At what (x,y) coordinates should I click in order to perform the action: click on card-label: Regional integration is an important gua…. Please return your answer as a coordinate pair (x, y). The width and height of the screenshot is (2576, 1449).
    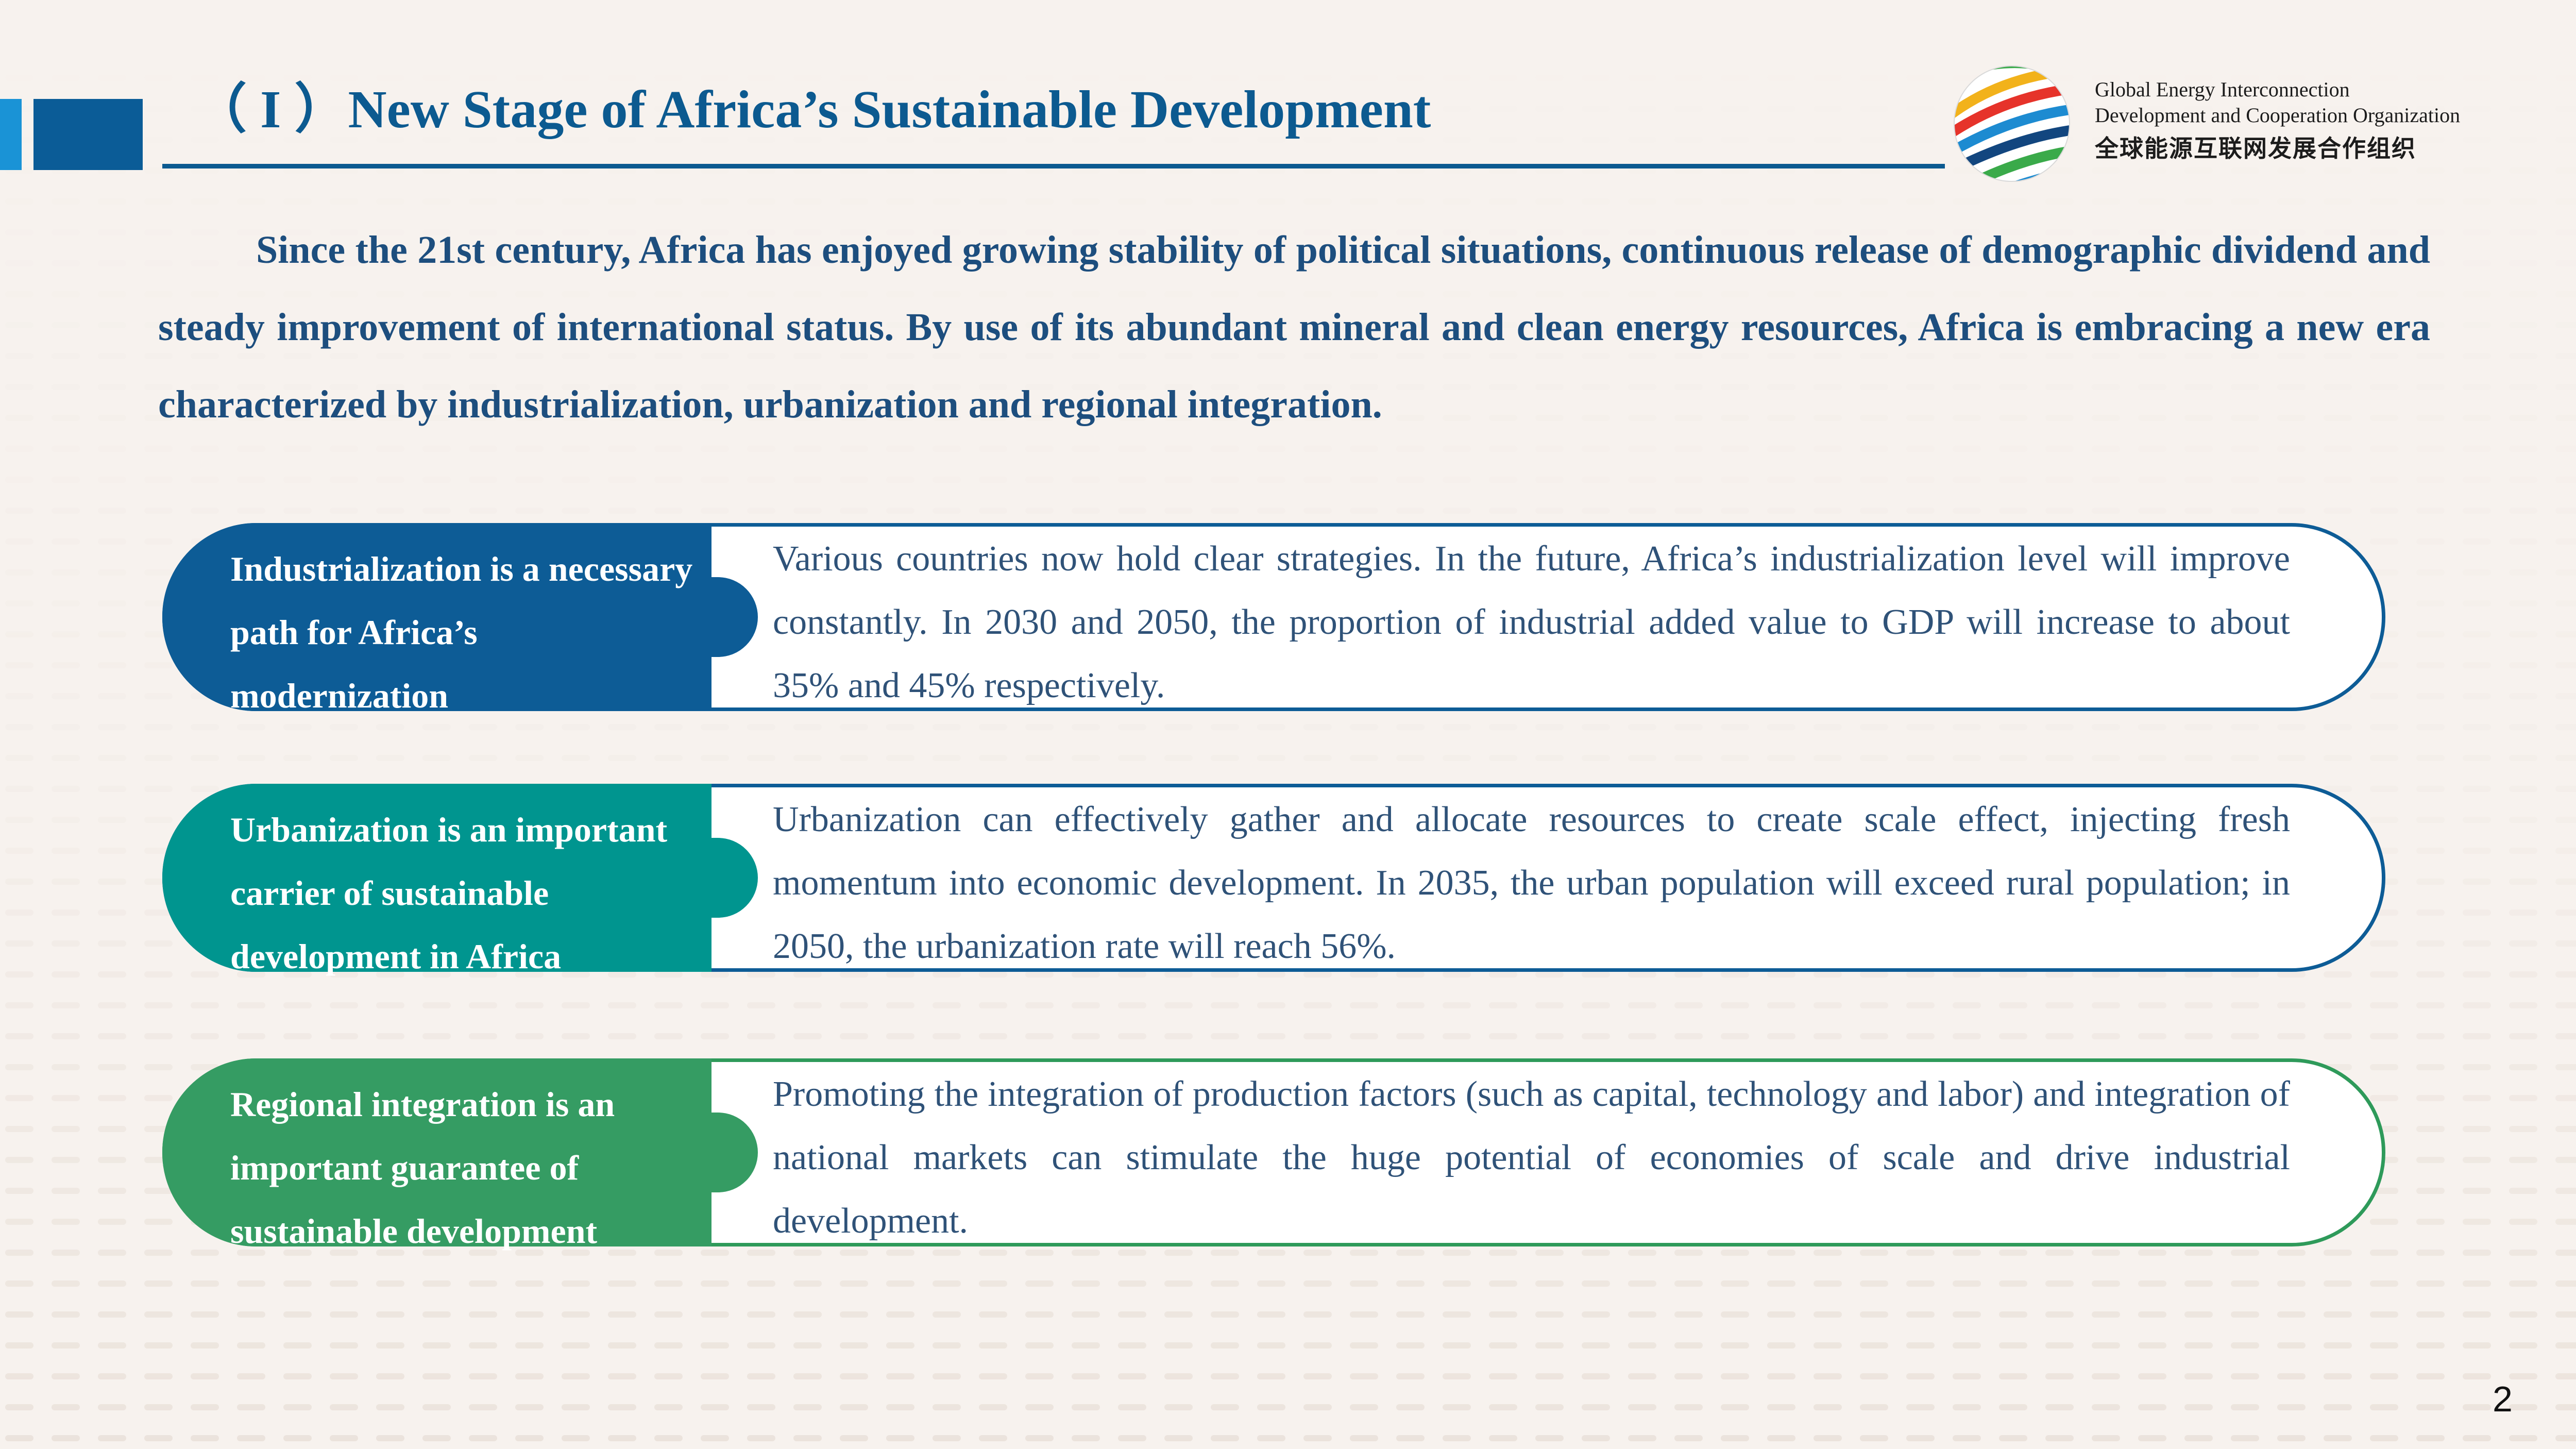
    Looking at the image, I should click on (422, 1168).